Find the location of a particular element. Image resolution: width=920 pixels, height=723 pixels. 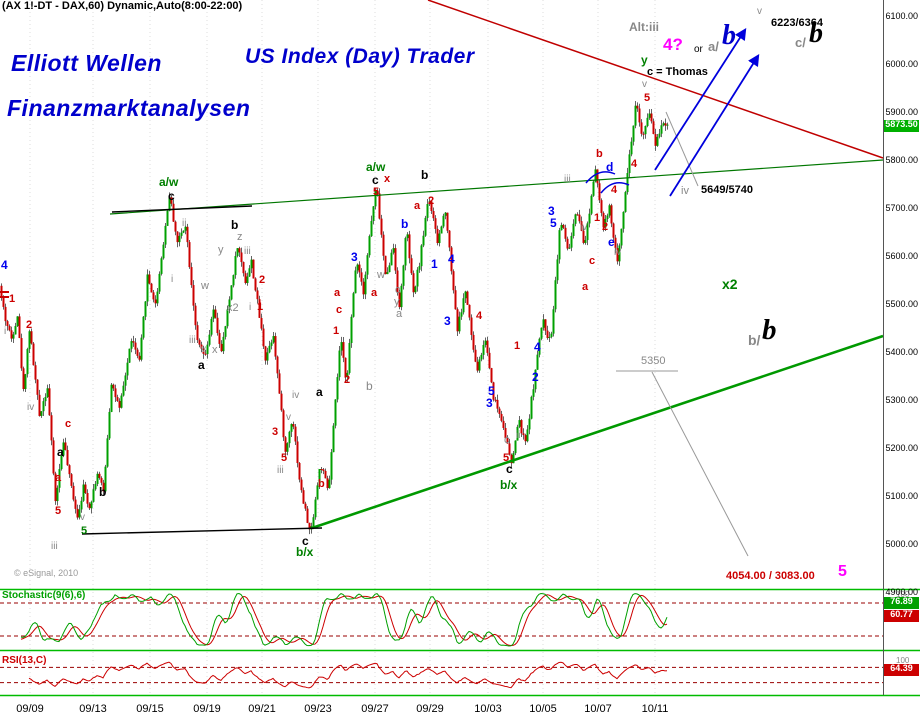

upper-green-trendline is located at coordinates (496, 187).